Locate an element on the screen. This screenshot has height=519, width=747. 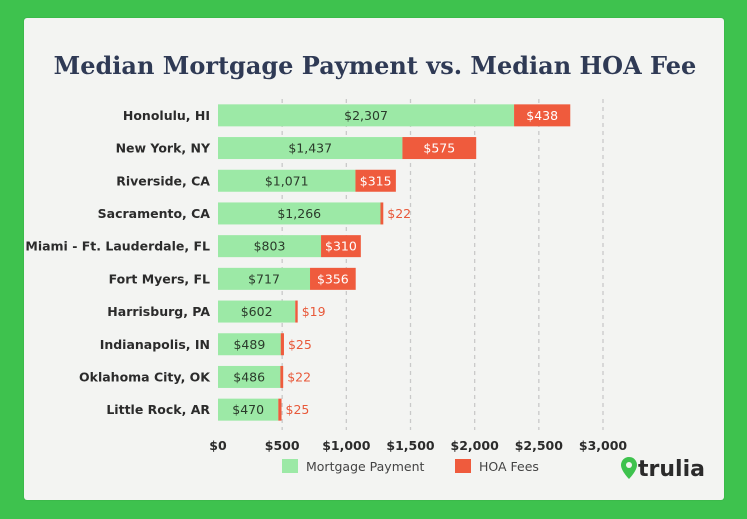
mortgage-value-label: $1,071 is located at coordinates (287, 180).